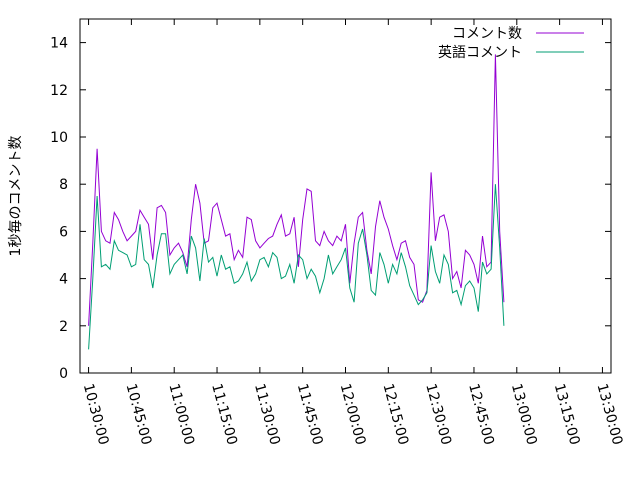  What do you see at coordinates (438, 414) in the screenshot?
I see `x-tick-label: 12:30:00` at bounding box center [438, 414].